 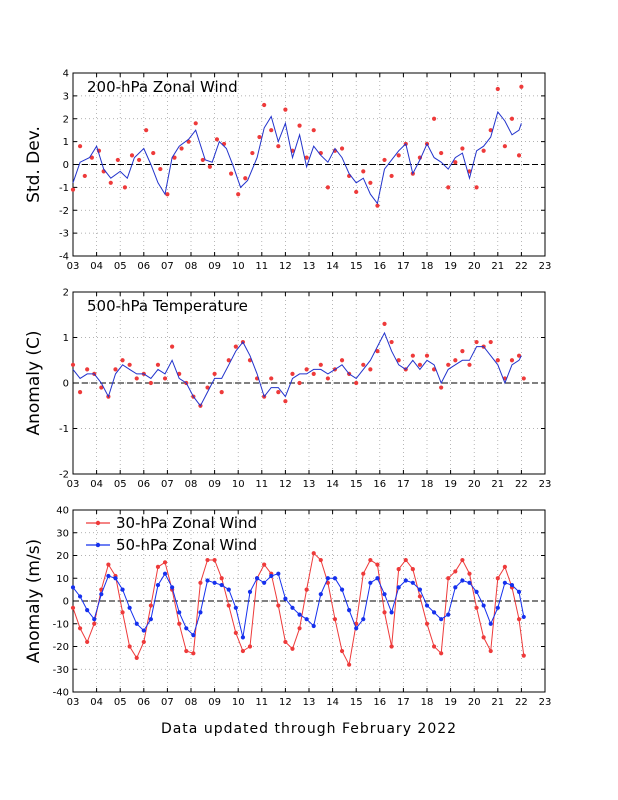 What do you see at coordinates (450, 266) in the screenshot?
I see `x-tick-label: 19` at bounding box center [450, 266].